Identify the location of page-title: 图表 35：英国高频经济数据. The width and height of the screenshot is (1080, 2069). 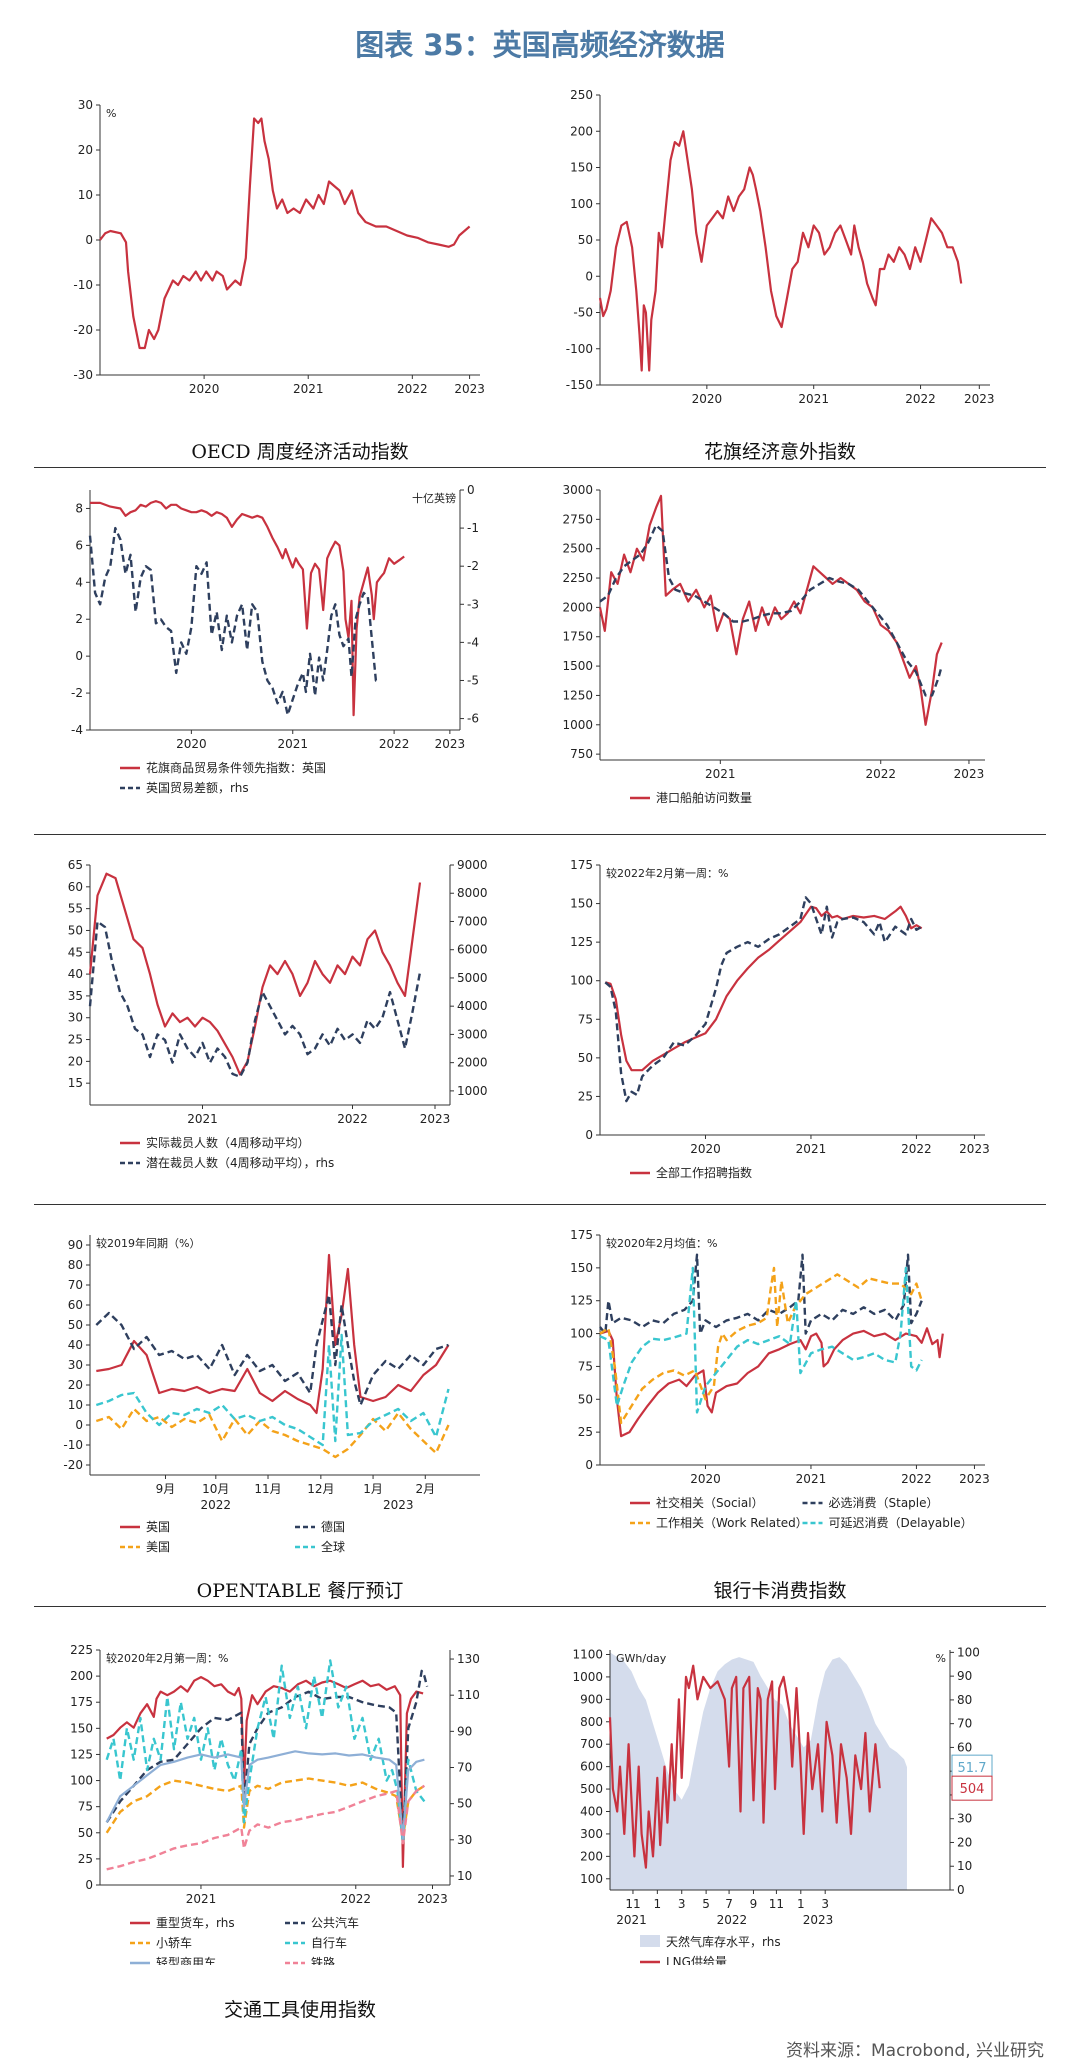
(540, 45).